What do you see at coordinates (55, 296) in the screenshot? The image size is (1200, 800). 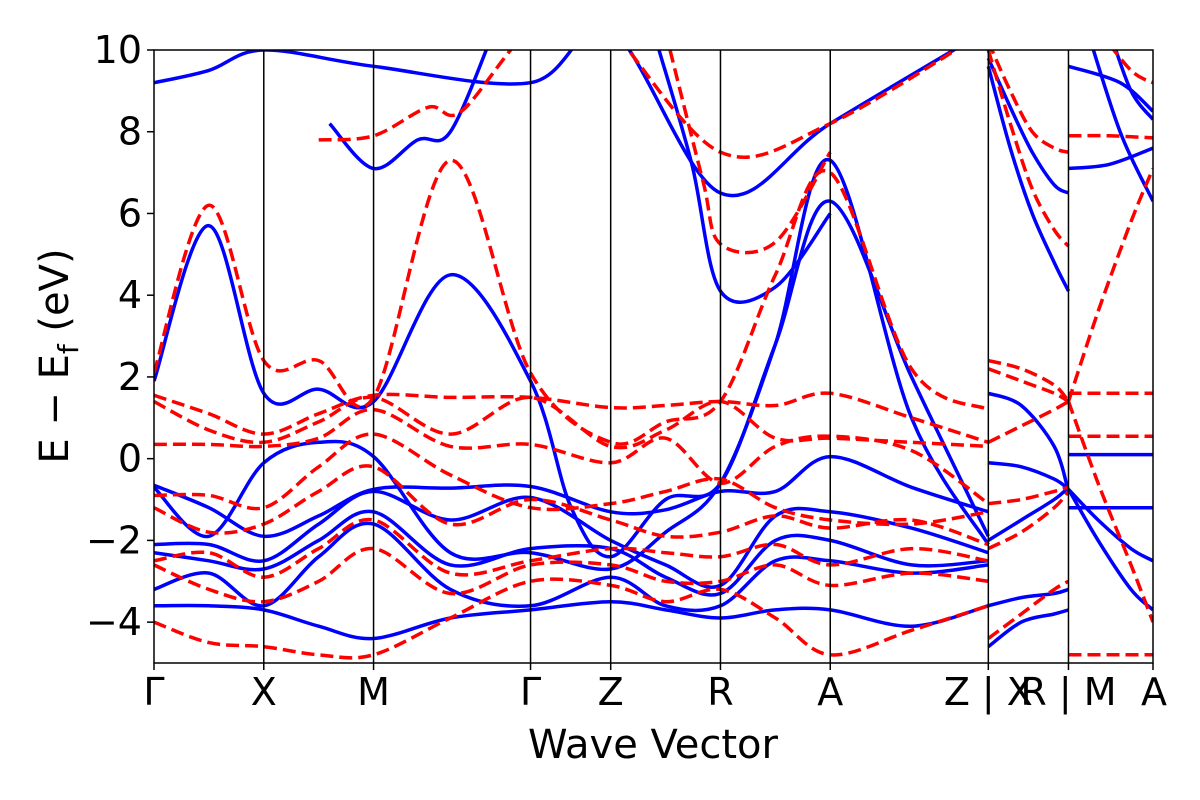 I see `y-axis-label-unit: (eV)` at bounding box center [55, 296].